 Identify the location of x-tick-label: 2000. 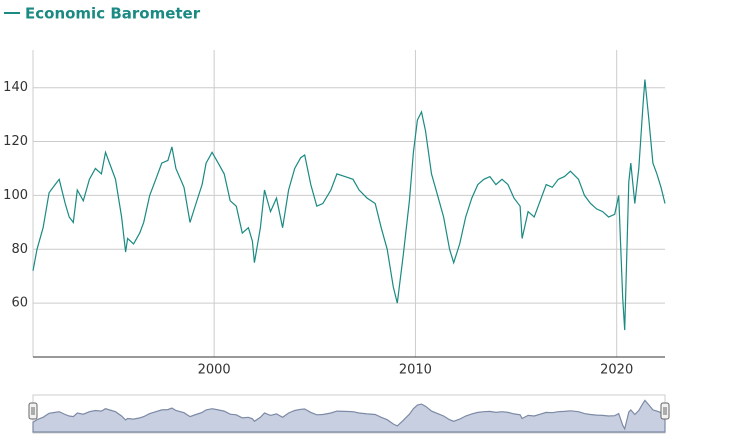
(214, 370).